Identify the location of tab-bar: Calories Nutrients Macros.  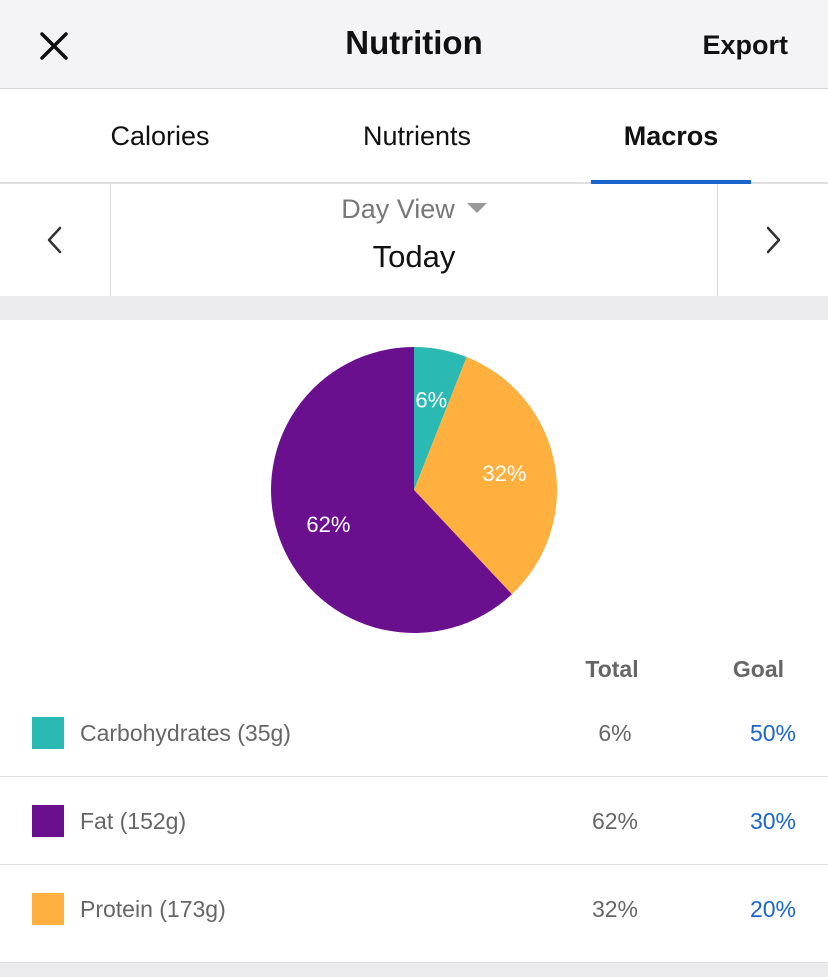
(414, 136).